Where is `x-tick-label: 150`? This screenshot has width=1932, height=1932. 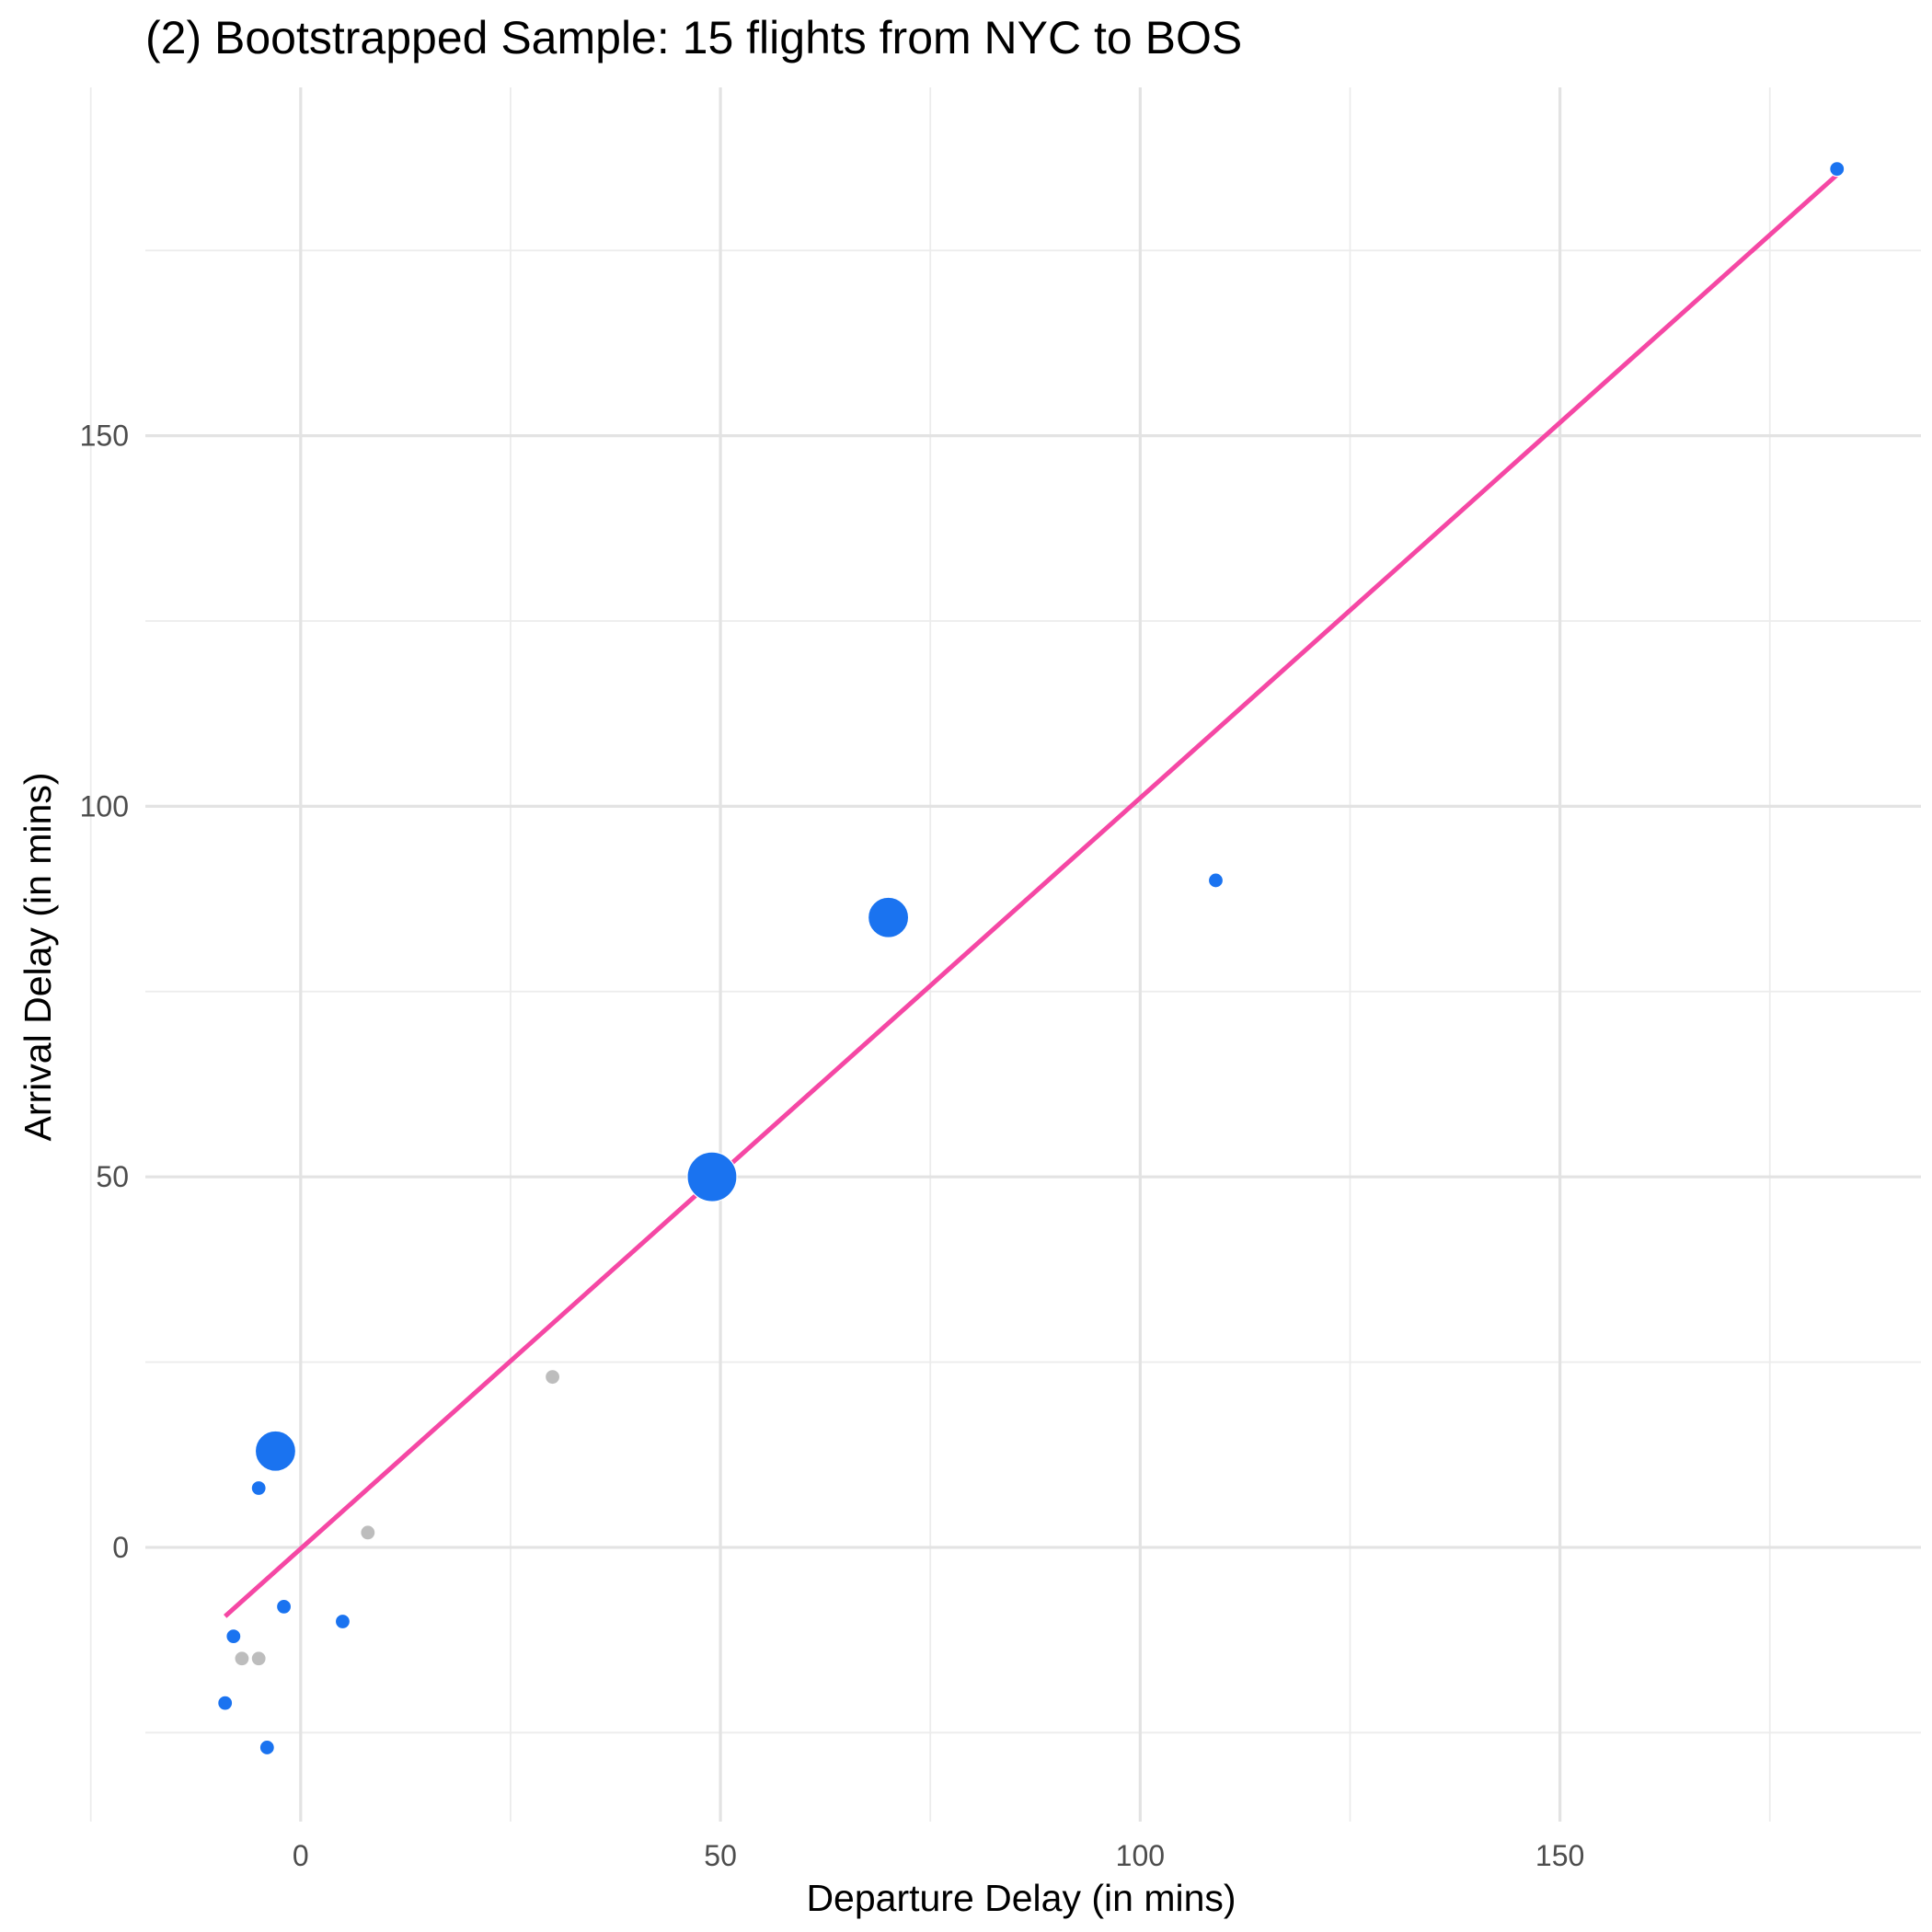 x-tick-label: 150 is located at coordinates (1559, 1855).